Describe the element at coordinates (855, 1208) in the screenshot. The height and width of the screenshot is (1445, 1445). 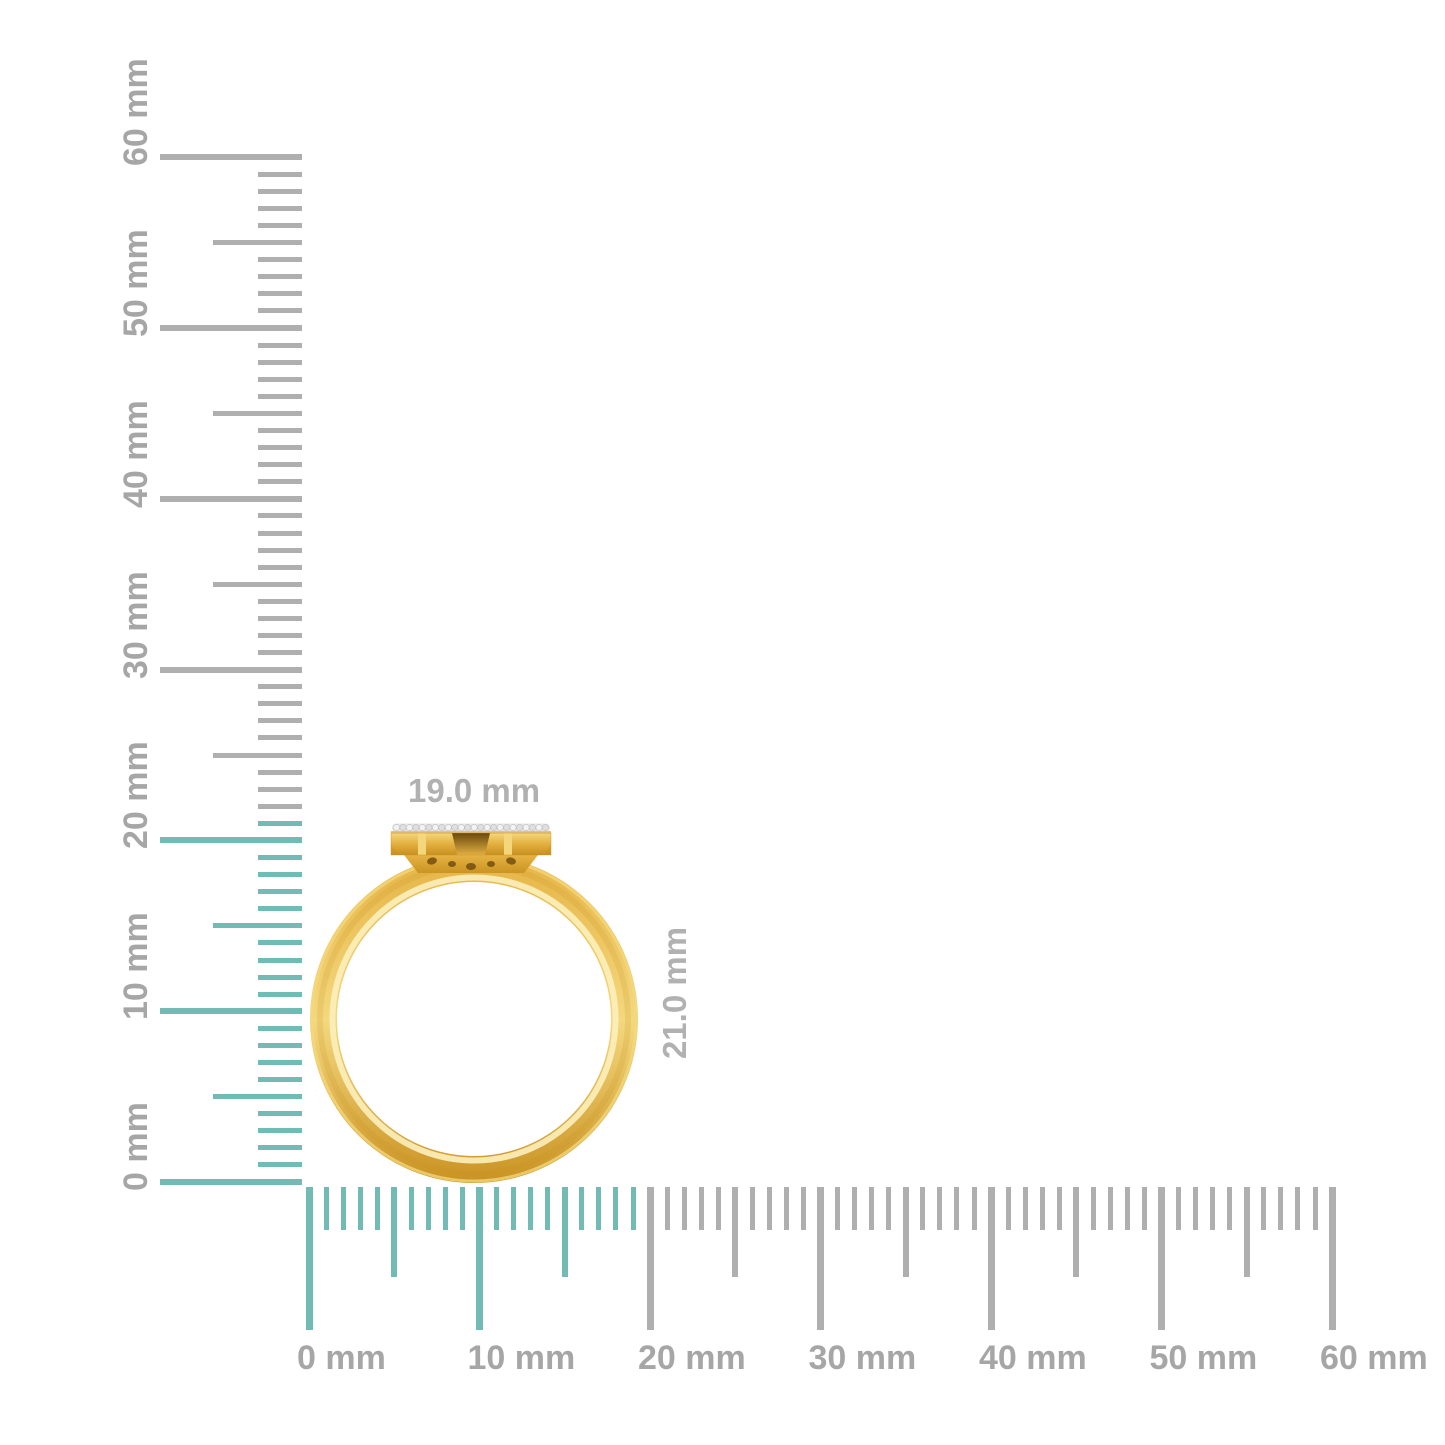
I see `h-tick-32mm` at that location.